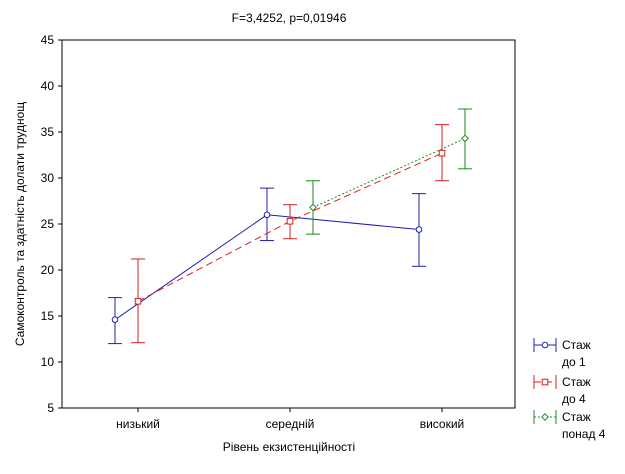 The image size is (625, 474). Describe the element at coordinates (574, 362) in the screenshot. I see `legend-label-line2: до 1` at that location.